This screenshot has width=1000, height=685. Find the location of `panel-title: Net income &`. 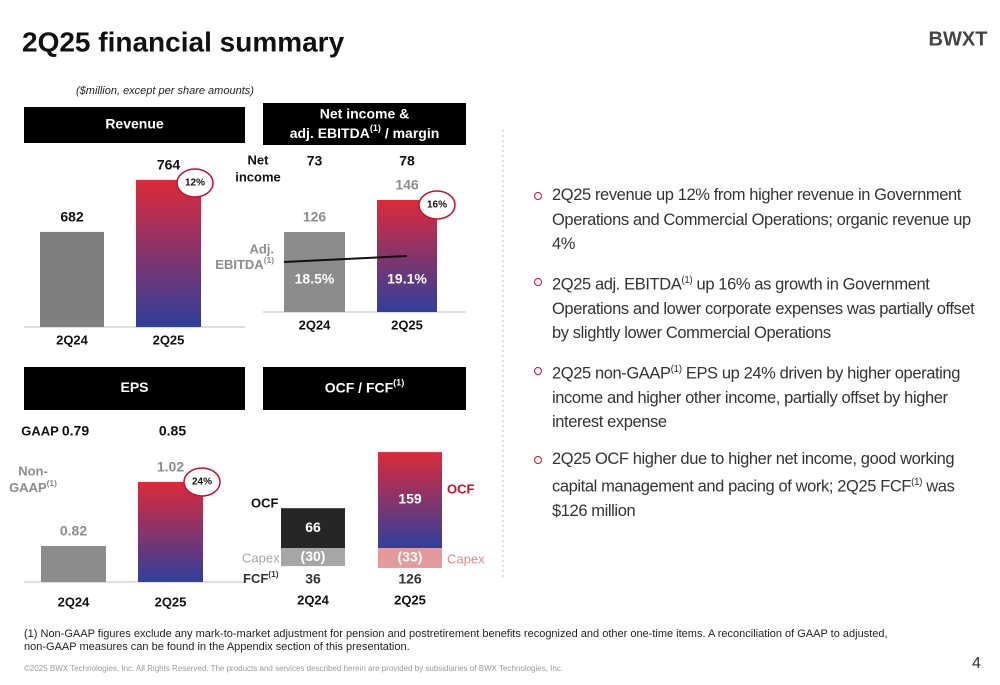

panel-title: Net income & is located at coordinates (364, 114).